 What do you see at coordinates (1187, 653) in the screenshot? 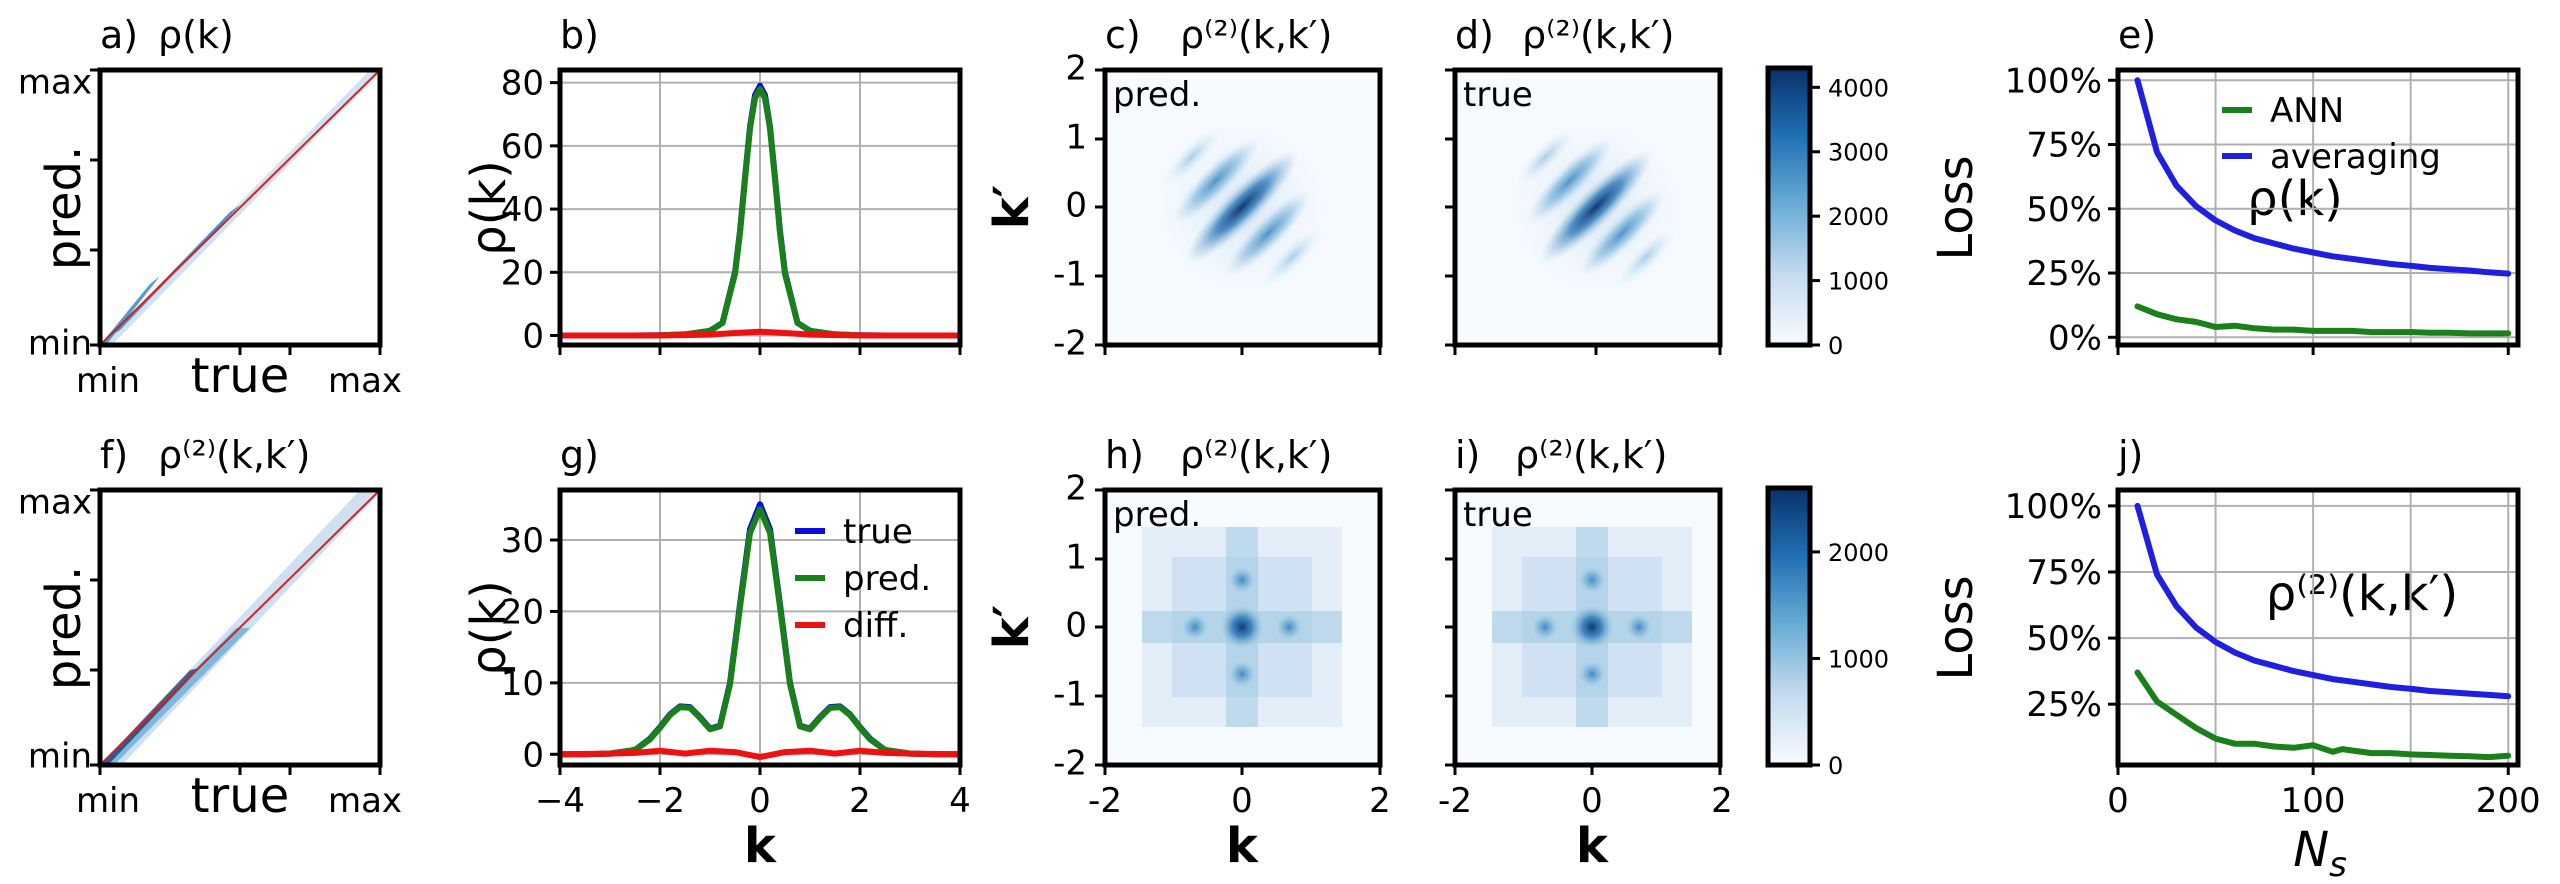
I see `panel-h: h) ρ⁽²⁾(k,k′) pred. 2 1 0` at bounding box center [1187, 653].